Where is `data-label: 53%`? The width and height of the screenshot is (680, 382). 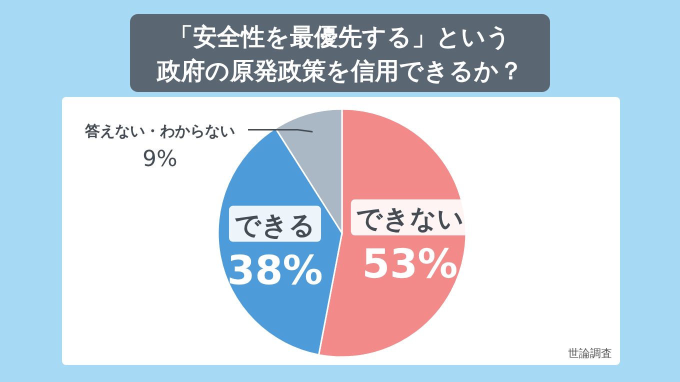
data-label: 53% is located at coordinates (410, 264).